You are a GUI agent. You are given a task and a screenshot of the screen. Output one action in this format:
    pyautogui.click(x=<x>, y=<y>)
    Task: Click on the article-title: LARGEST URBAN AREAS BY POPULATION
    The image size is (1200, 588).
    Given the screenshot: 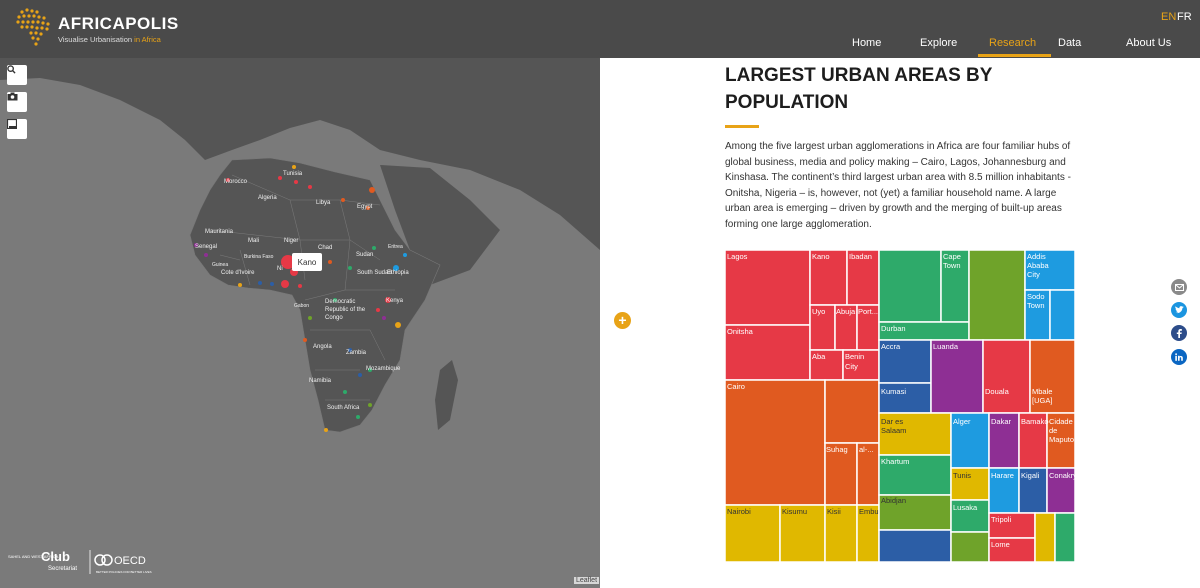 What is the action you would take?
    pyautogui.click(x=859, y=89)
    